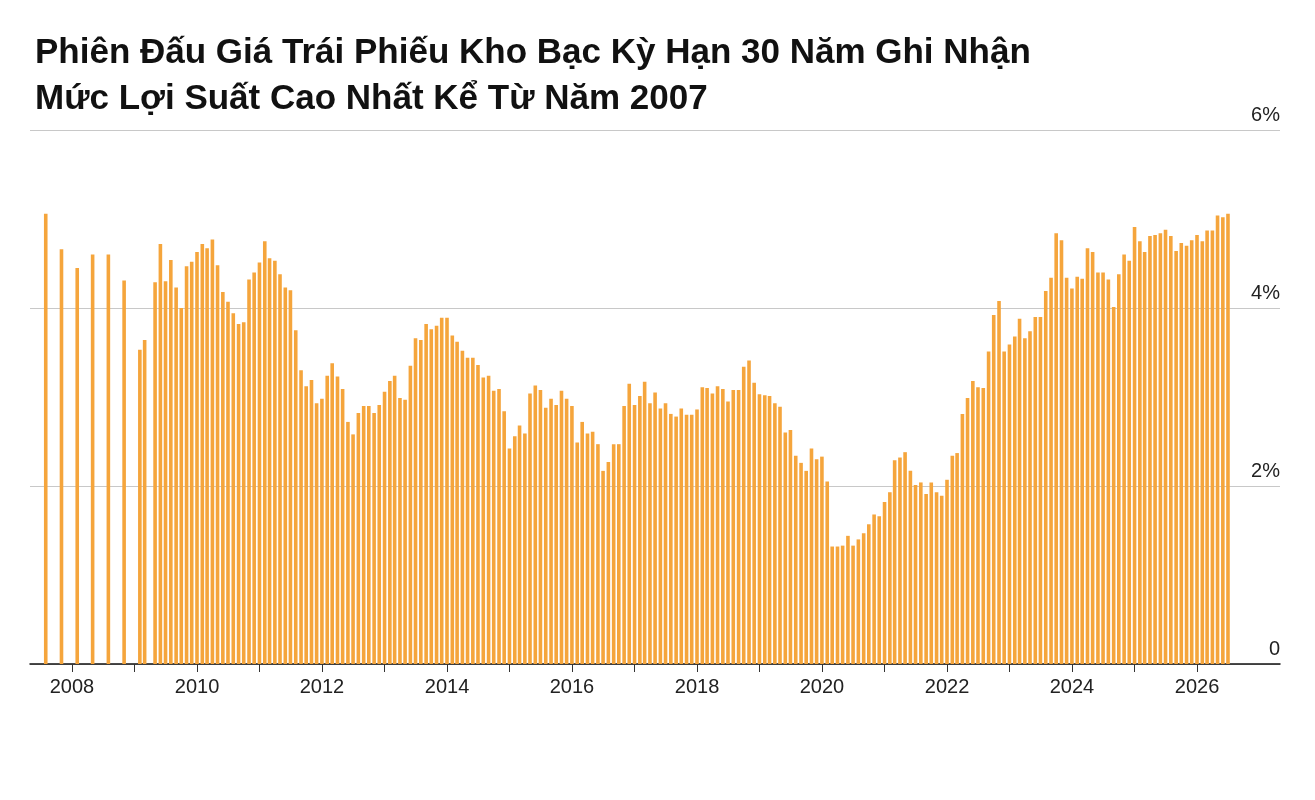 This screenshot has height=800, width=1315. Describe the element at coordinates (697, 686) in the screenshot. I see `x-tick-label: 2018` at that location.